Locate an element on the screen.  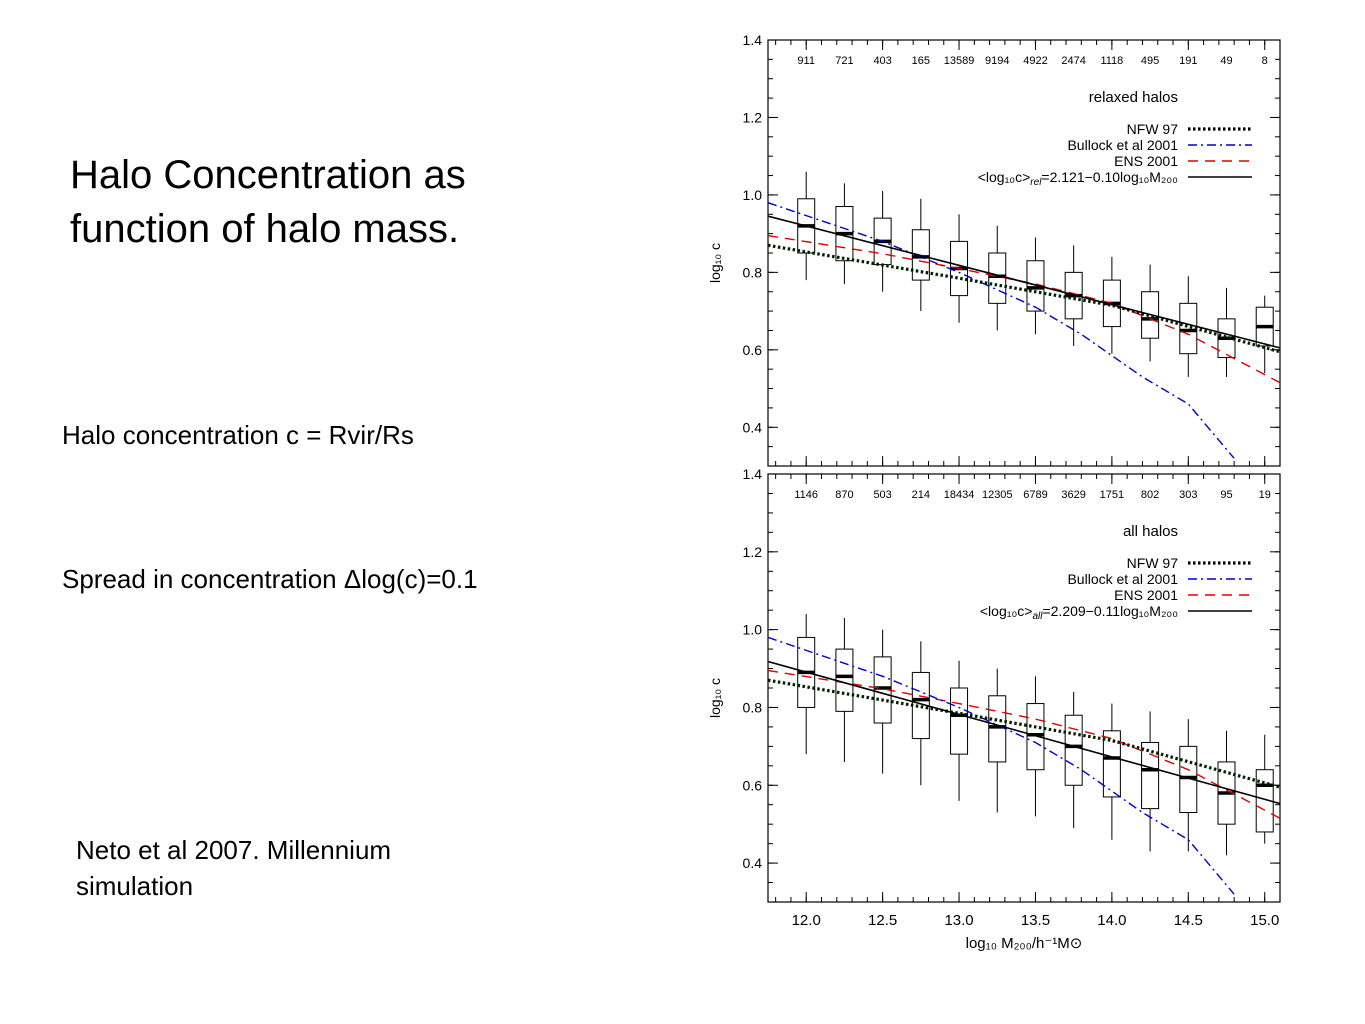
slide-title-line-2: function of halo mass. is located at coordinates (265, 229).